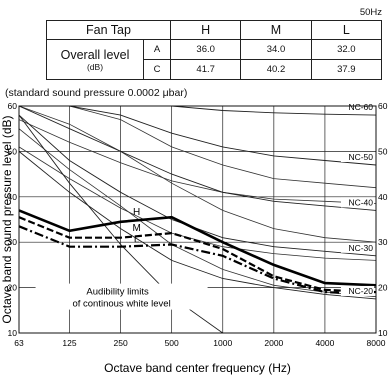 This screenshot has width=391, height=381. I want to click on audibility-label-bg, so click(121, 296).